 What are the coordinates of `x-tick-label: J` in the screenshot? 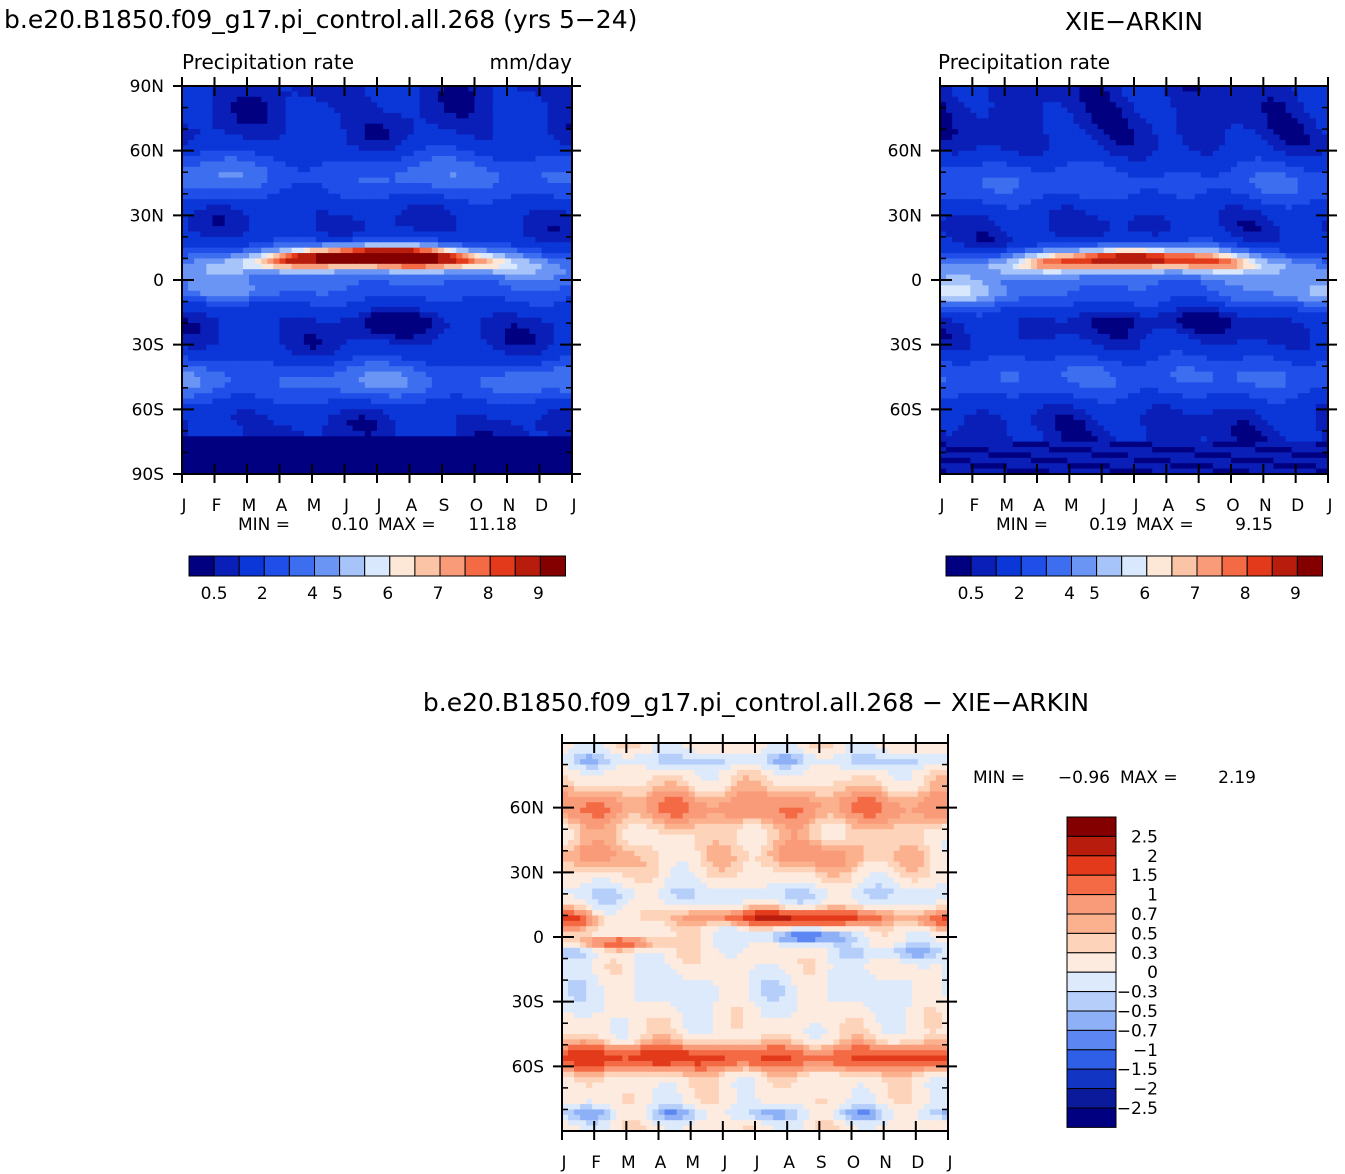 It's located at (378, 506).